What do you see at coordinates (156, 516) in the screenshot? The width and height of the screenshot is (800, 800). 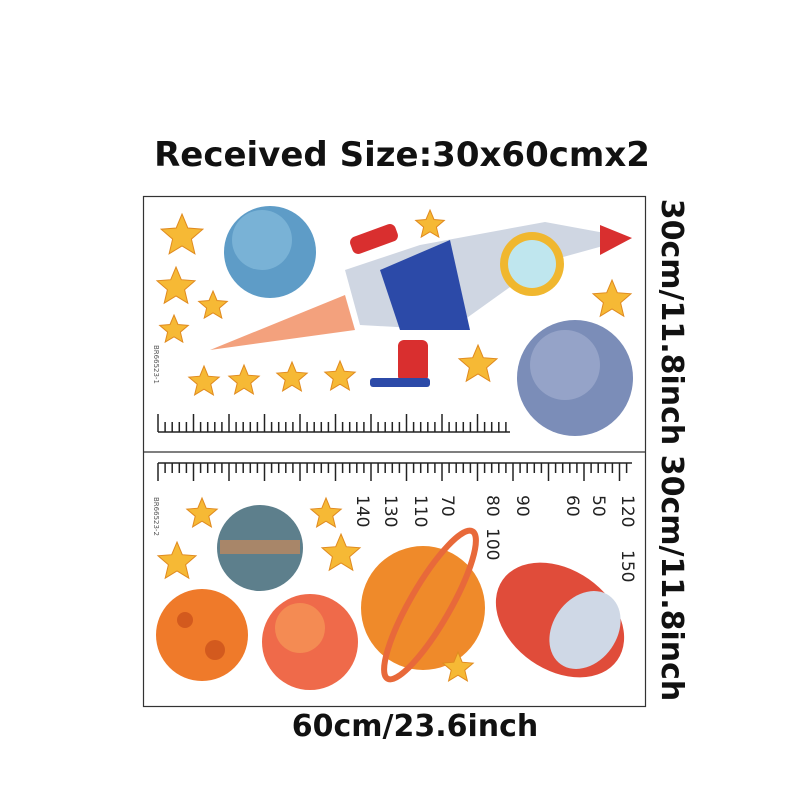 I see `product-code: BR66523-2` at bounding box center [156, 516].